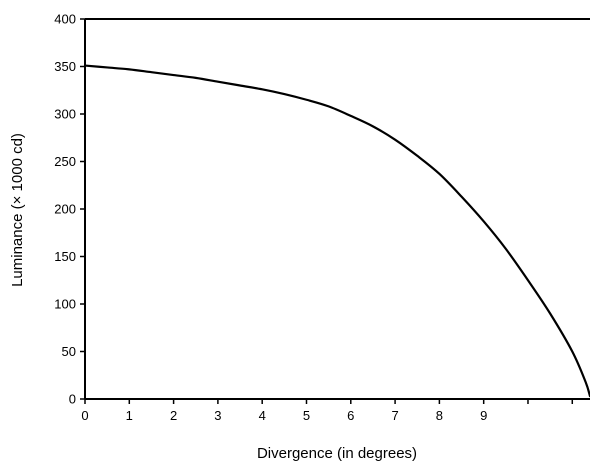 The height and width of the screenshot is (469, 590). I want to click on x-tick-label: 0, so click(84, 415).